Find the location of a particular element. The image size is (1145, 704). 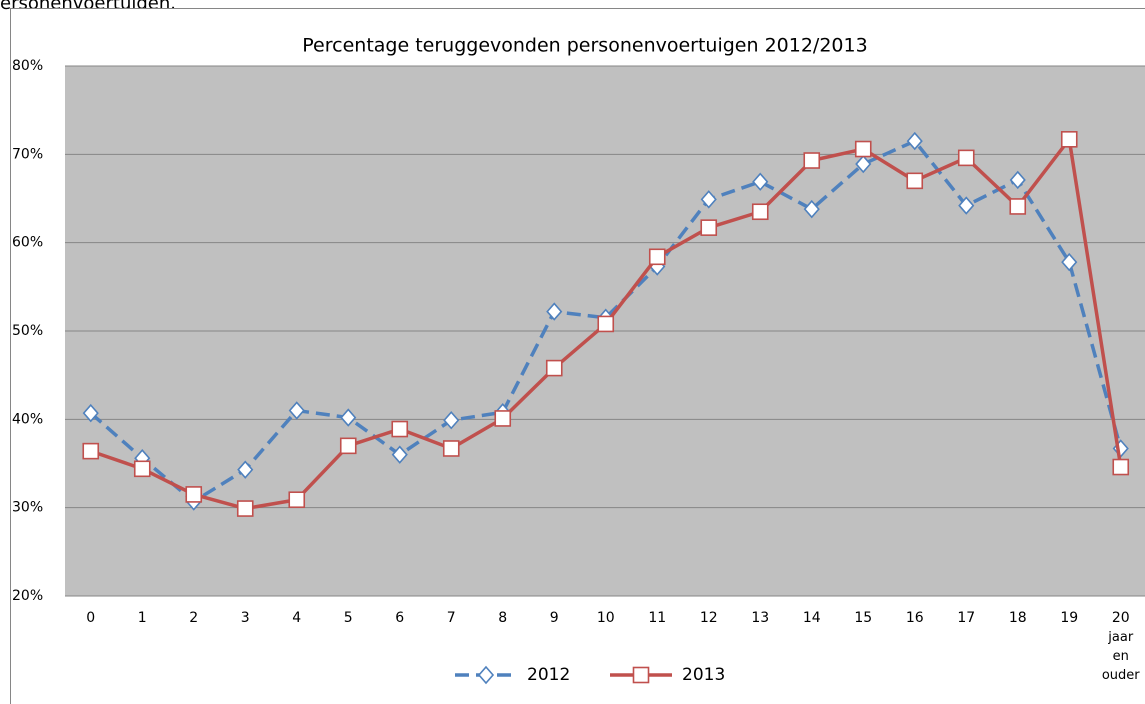

x-tick-label: 13 is located at coordinates (760, 618).